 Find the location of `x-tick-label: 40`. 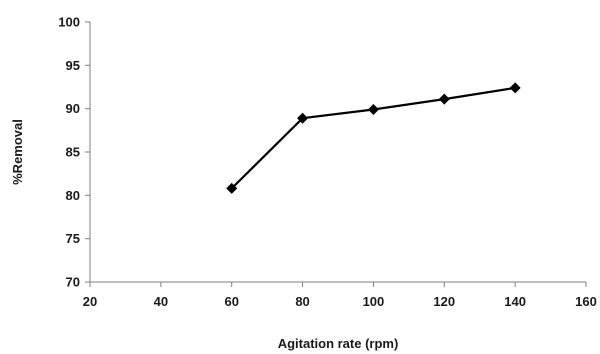

x-tick-label: 40 is located at coordinates (161, 301).